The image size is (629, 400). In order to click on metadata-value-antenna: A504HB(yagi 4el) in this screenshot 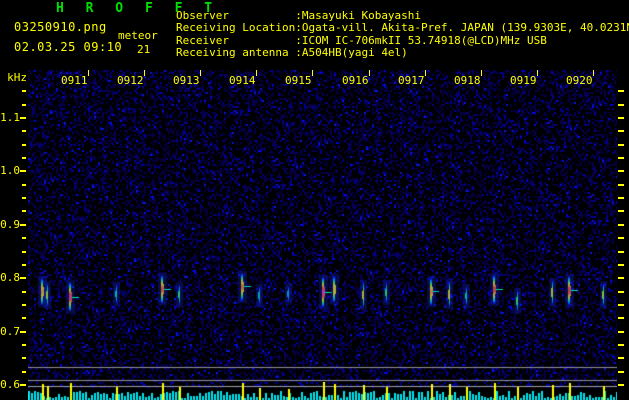, I will do `click(354, 53)`.